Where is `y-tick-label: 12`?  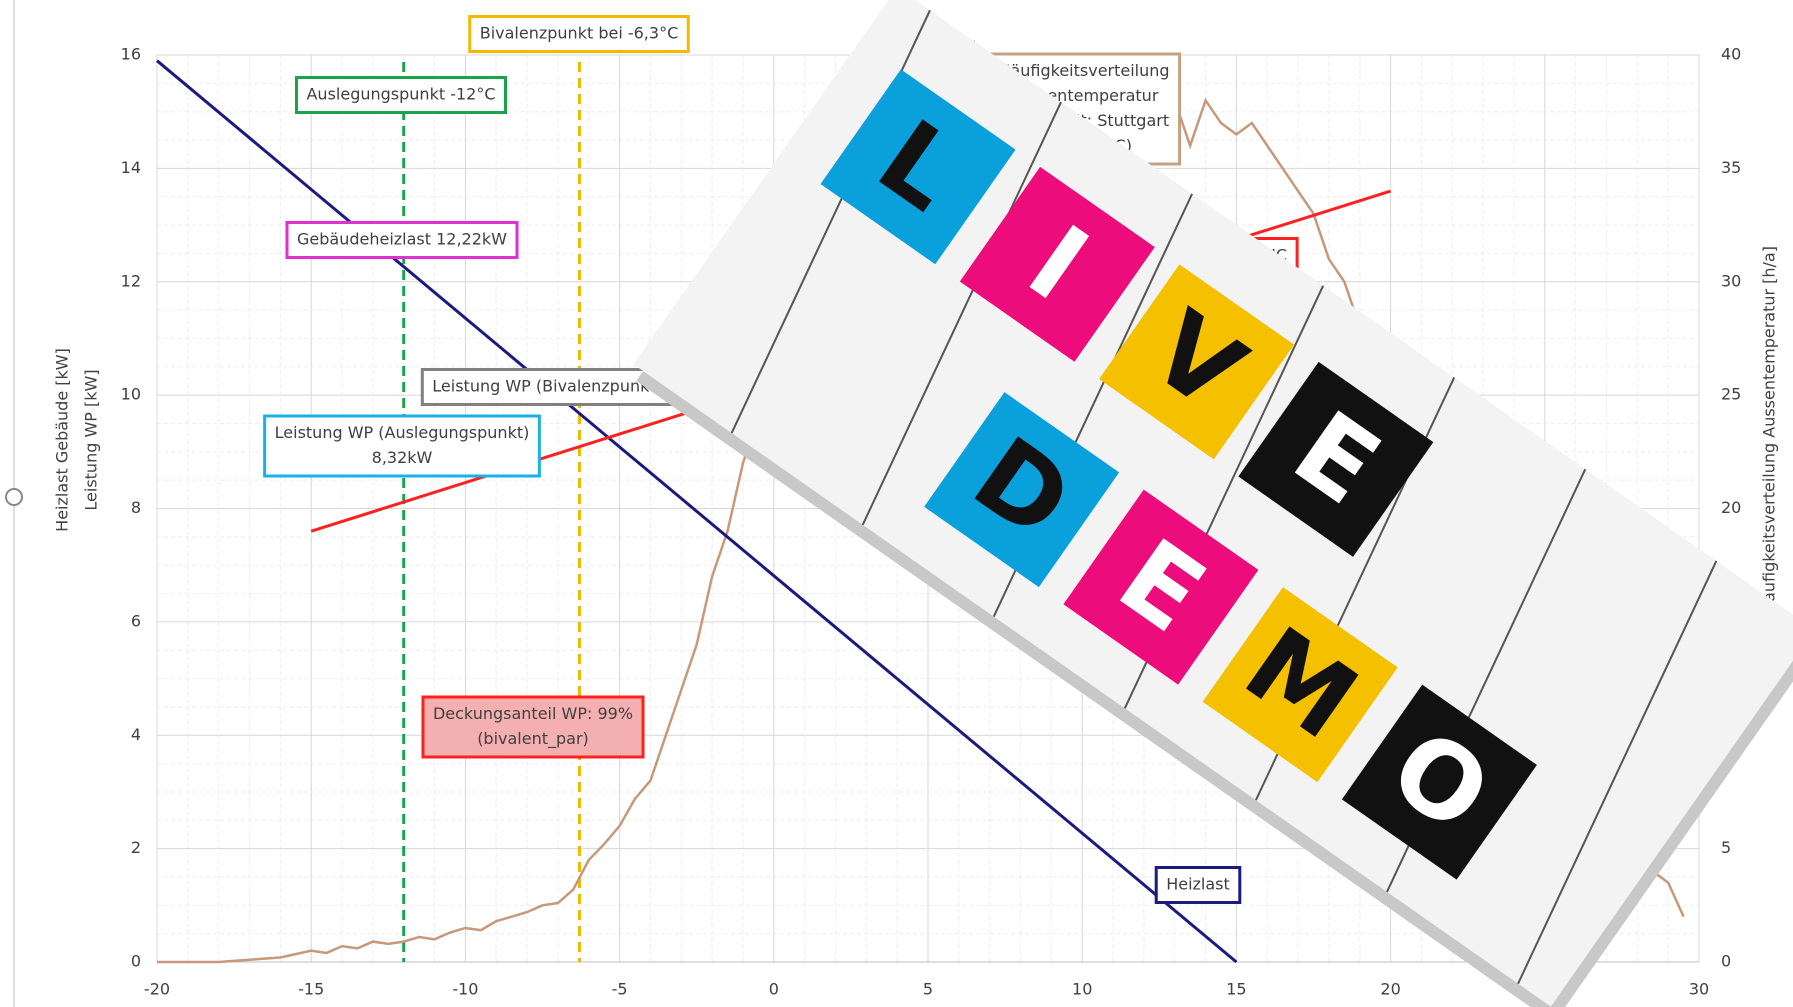
y-tick-label: 12 is located at coordinates (131, 280).